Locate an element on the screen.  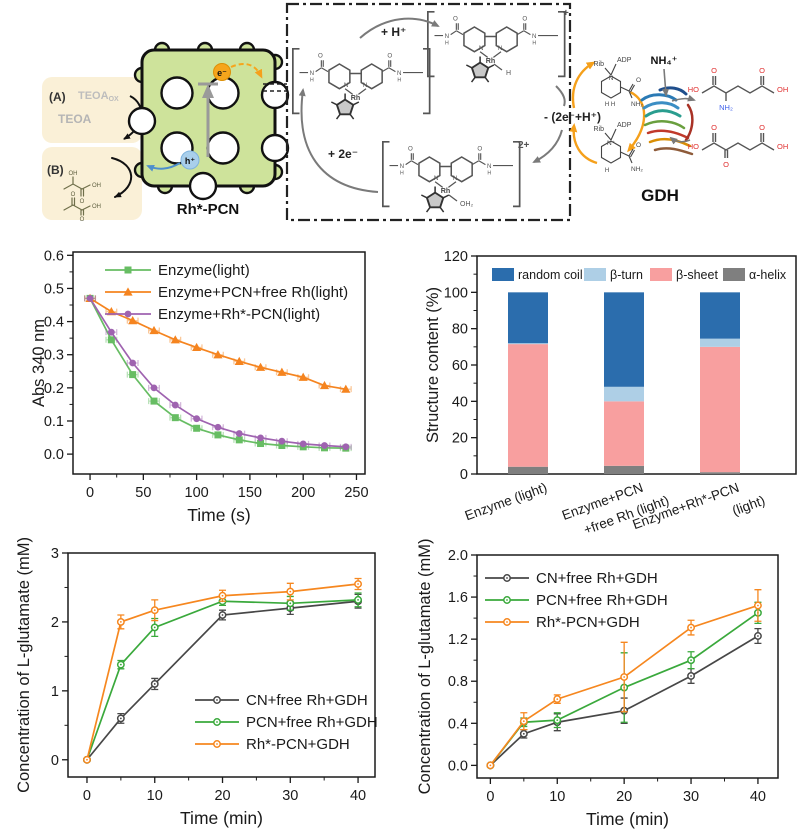
electron-badge: e⁻ is located at coordinates (238, 72).